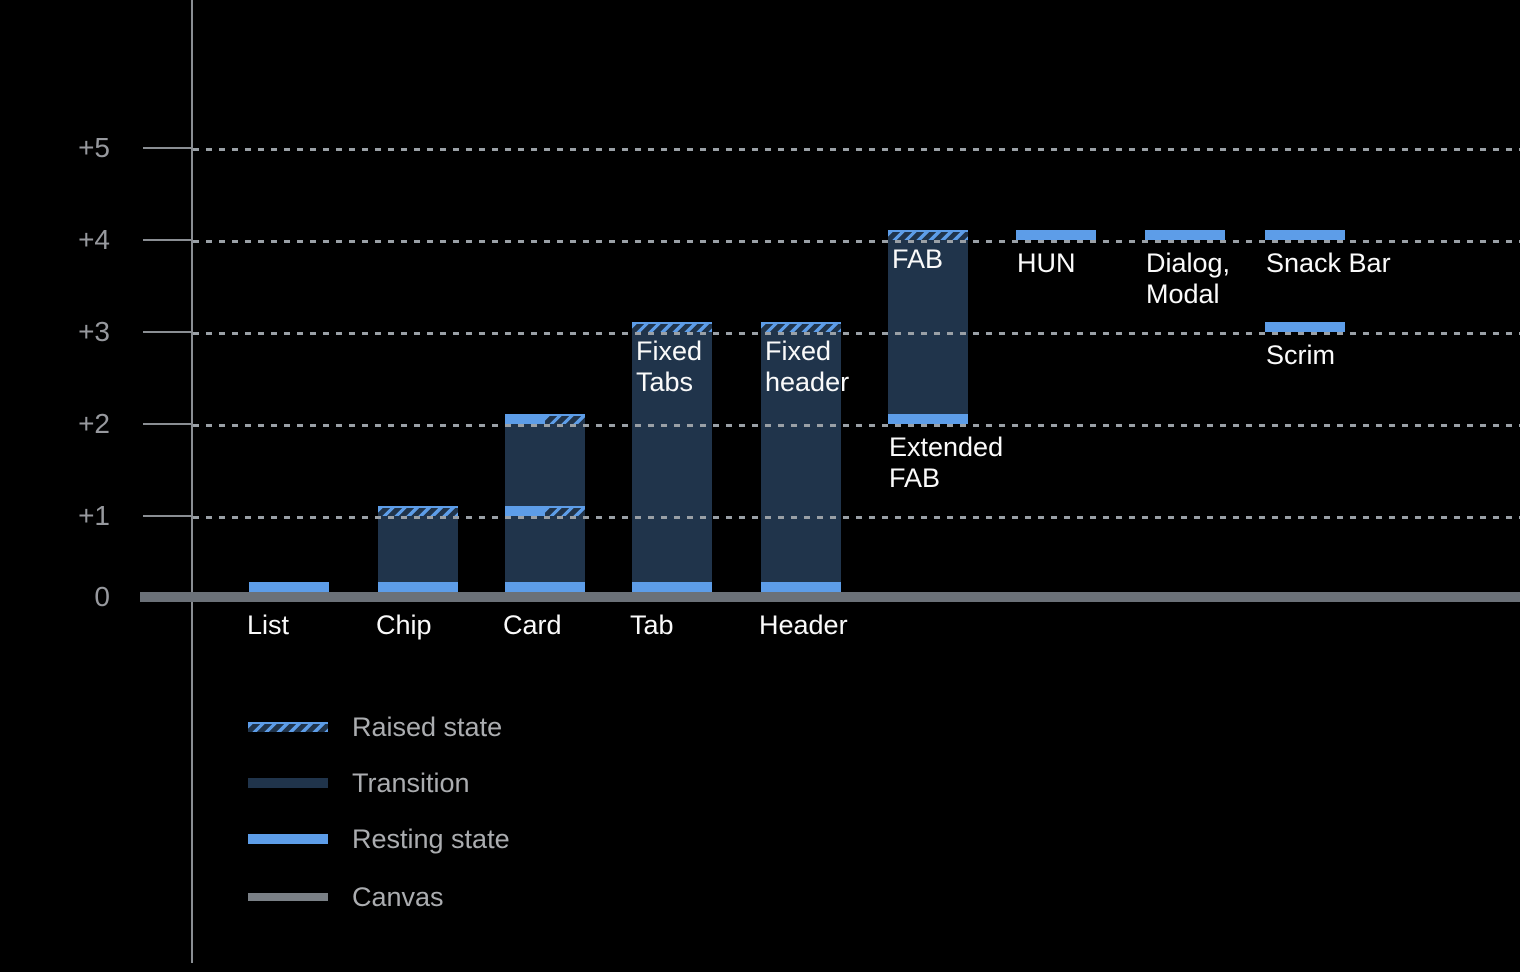 This screenshot has height=972, width=1520. I want to click on legend-swatch-transition, so click(288, 783).